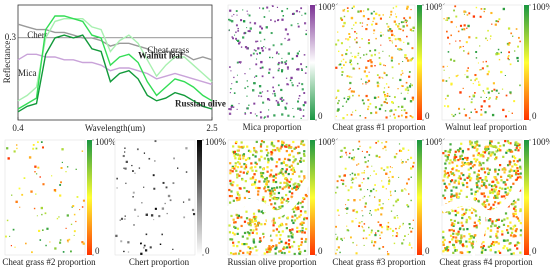  What do you see at coordinates (320, 251) in the screenshot?
I see `colorbar-tick-label: 0` at bounding box center [320, 251].